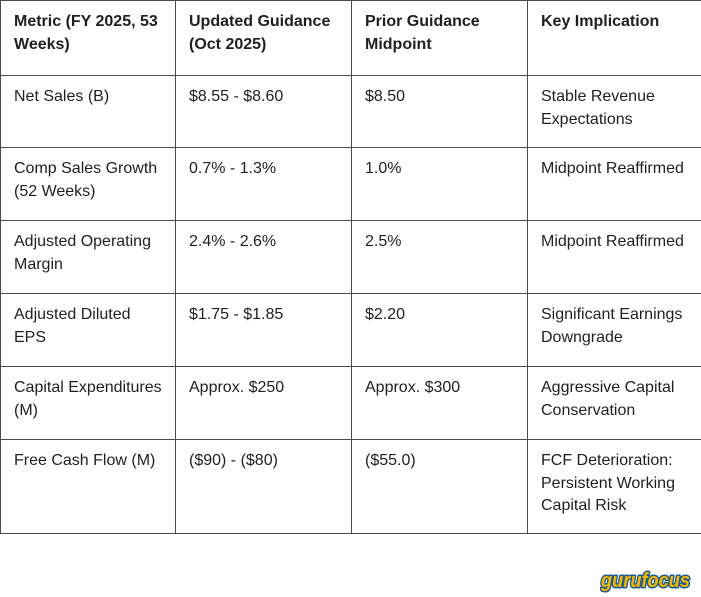 This screenshot has width=701, height=597. Describe the element at coordinates (263, 38) in the screenshot. I see `header-updated-guidance: Updated Guidance (Oct 2025)` at that location.